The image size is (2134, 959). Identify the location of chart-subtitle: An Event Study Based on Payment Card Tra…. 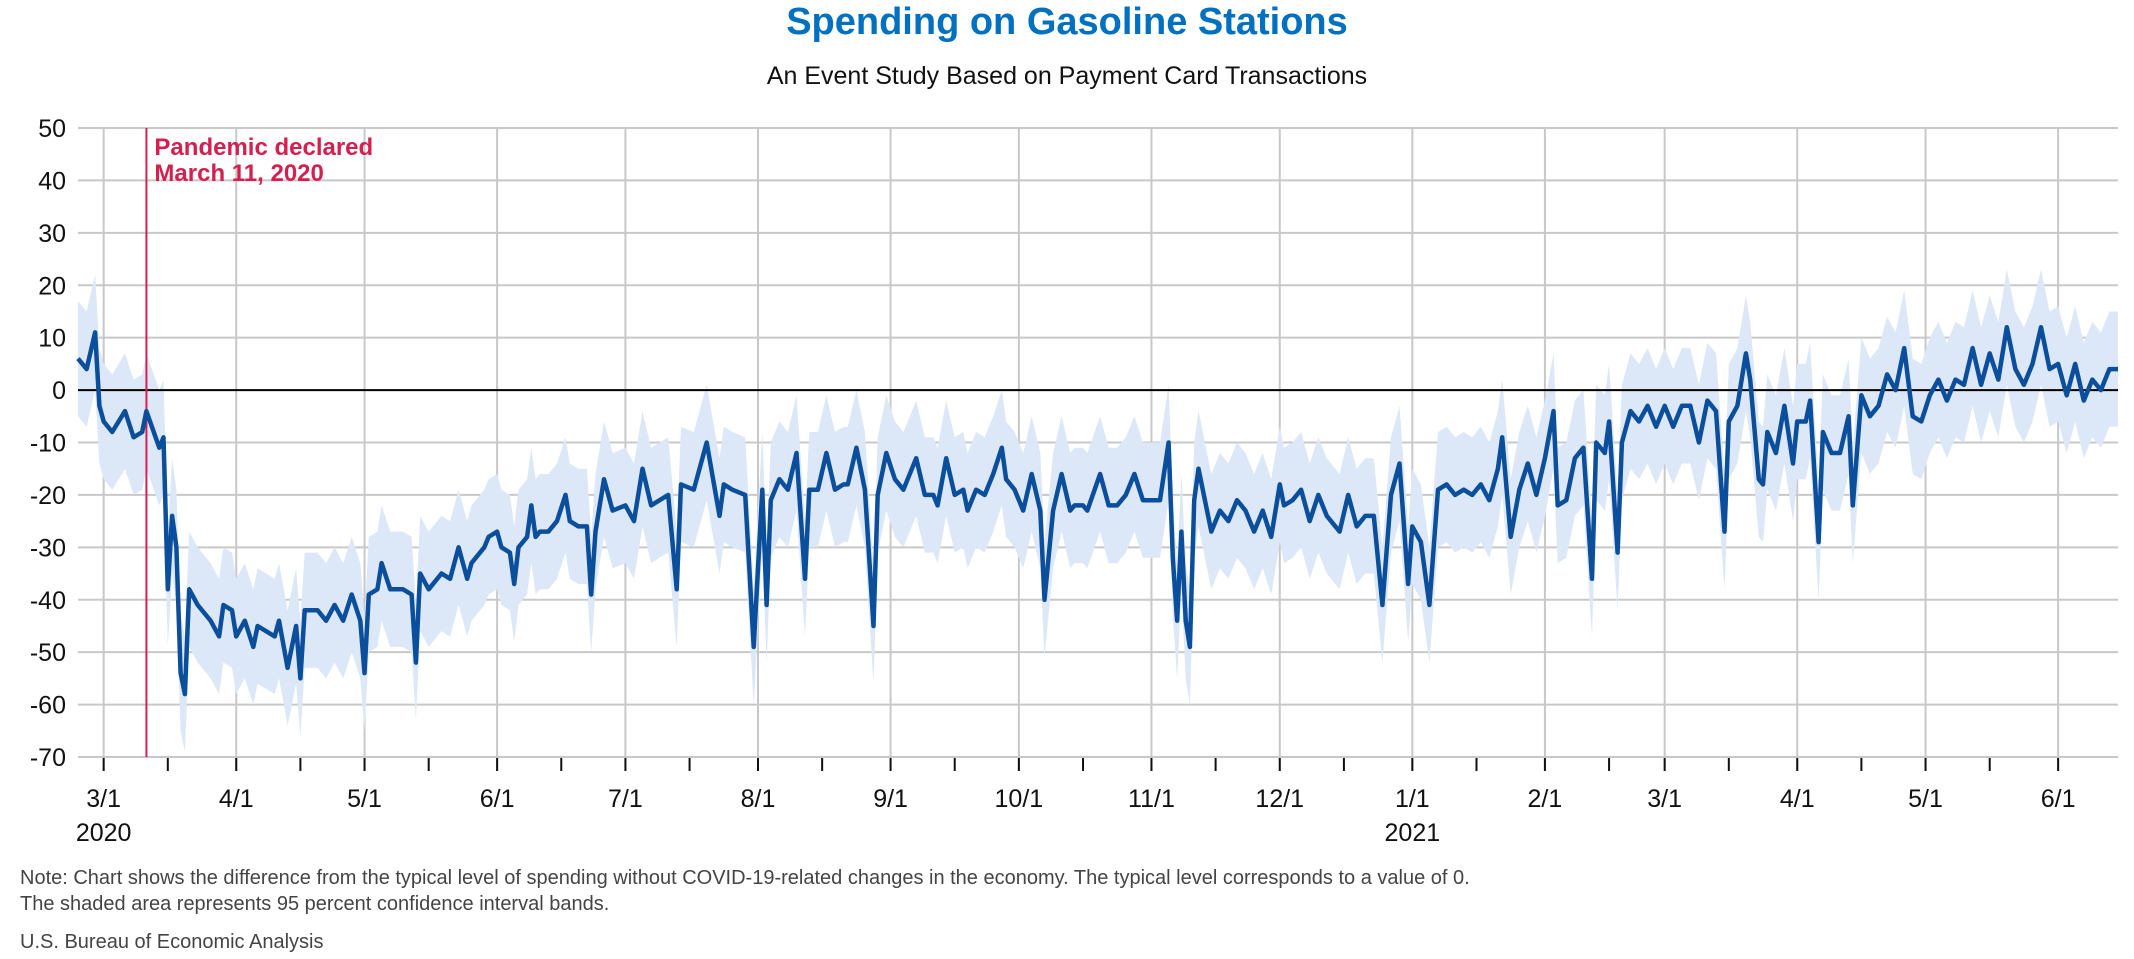
(1067, 76).